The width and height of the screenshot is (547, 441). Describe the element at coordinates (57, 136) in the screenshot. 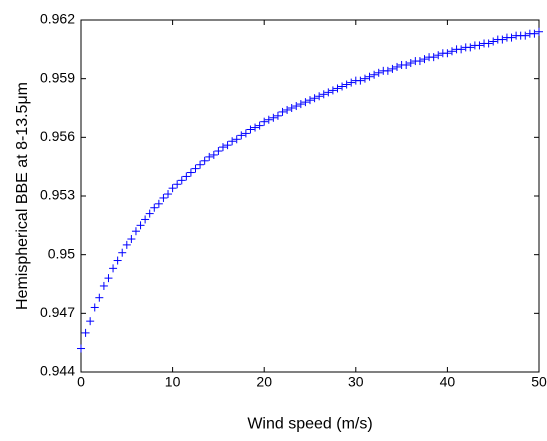

I see `y-tick-label: 0.956` at that location.